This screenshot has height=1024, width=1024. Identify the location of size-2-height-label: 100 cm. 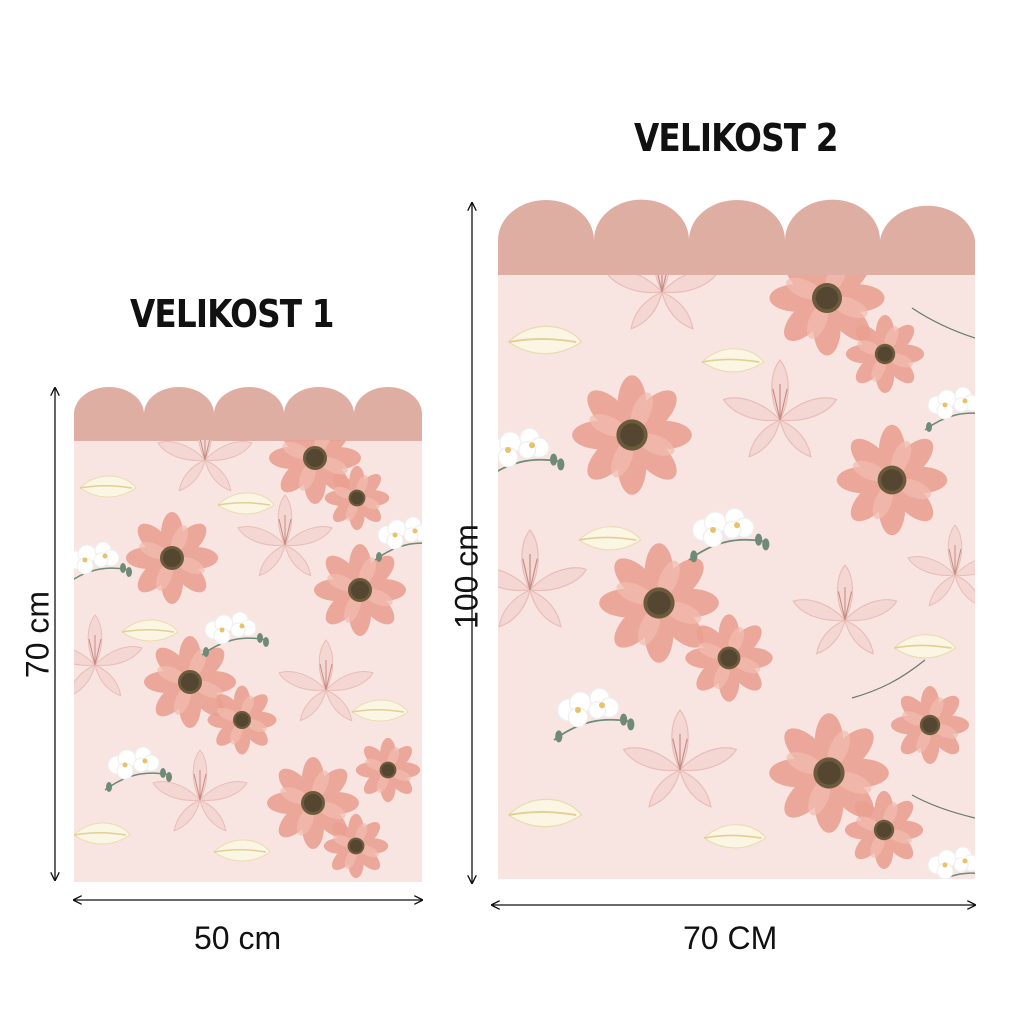
(466, 576).